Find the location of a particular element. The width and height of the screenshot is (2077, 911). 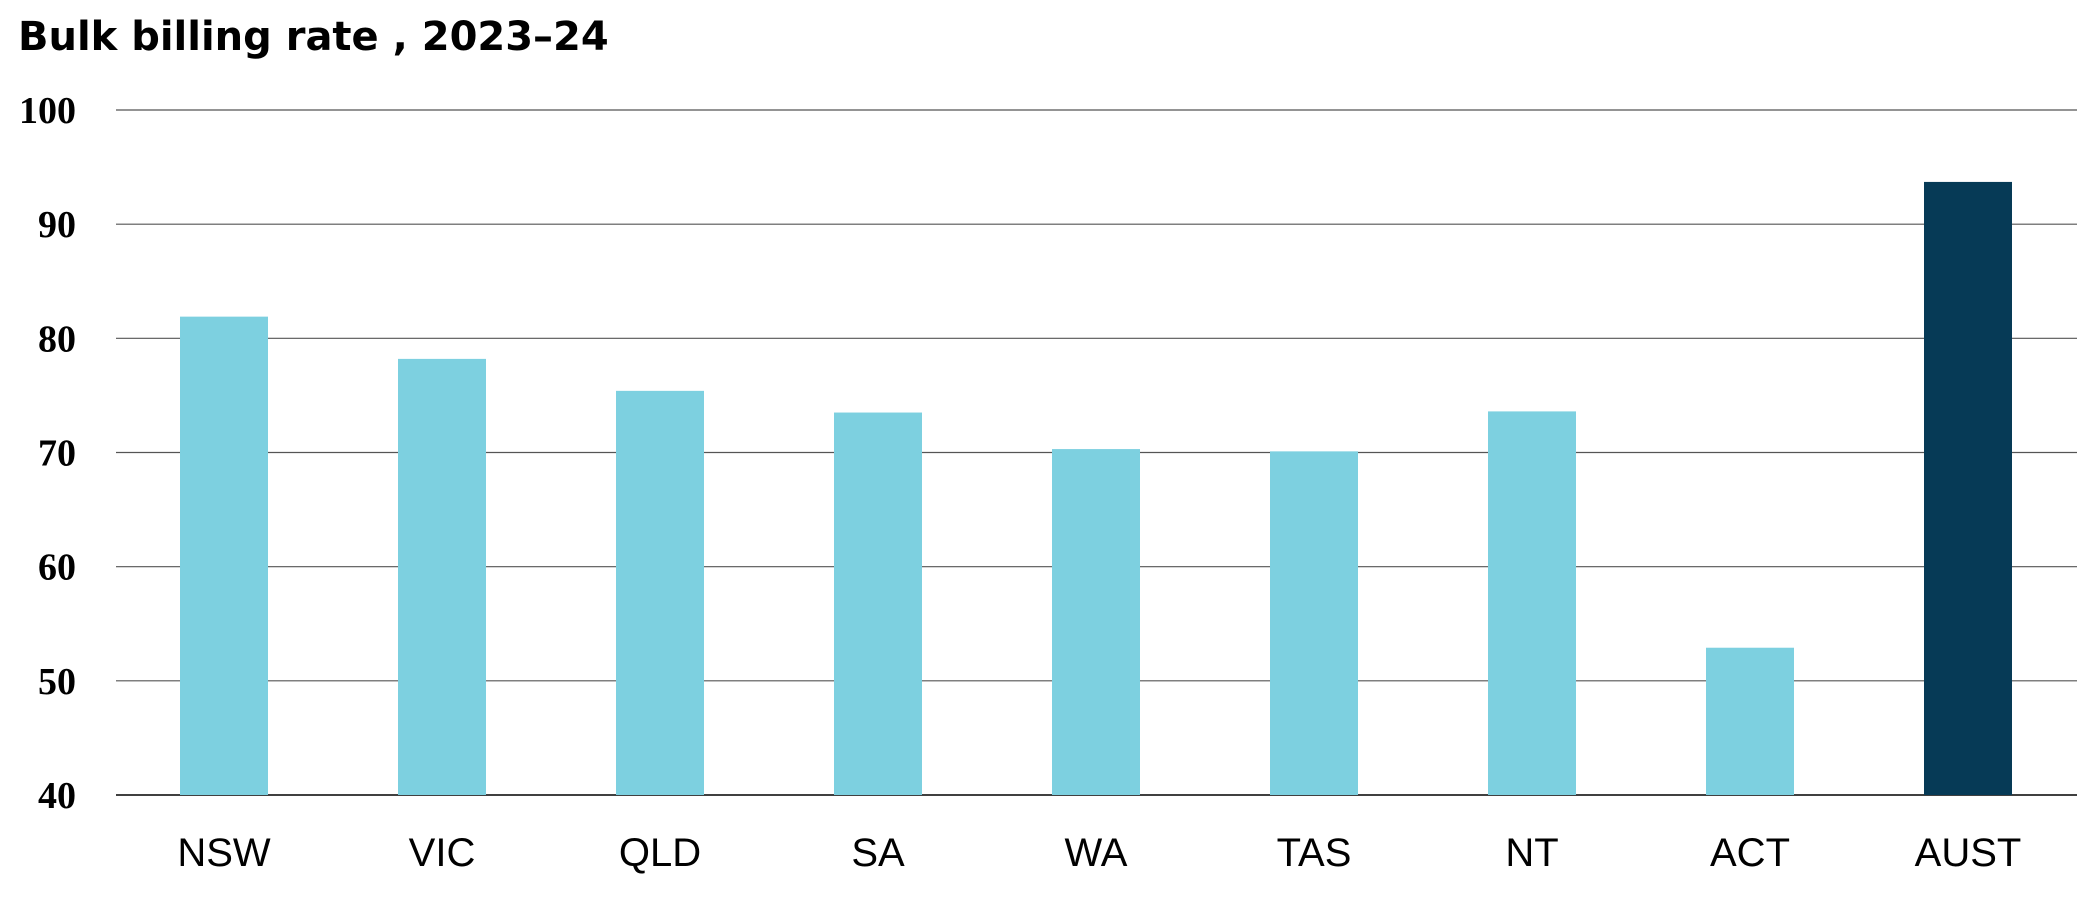

y-tick-label: 80 is located at coordinates (57, 339).